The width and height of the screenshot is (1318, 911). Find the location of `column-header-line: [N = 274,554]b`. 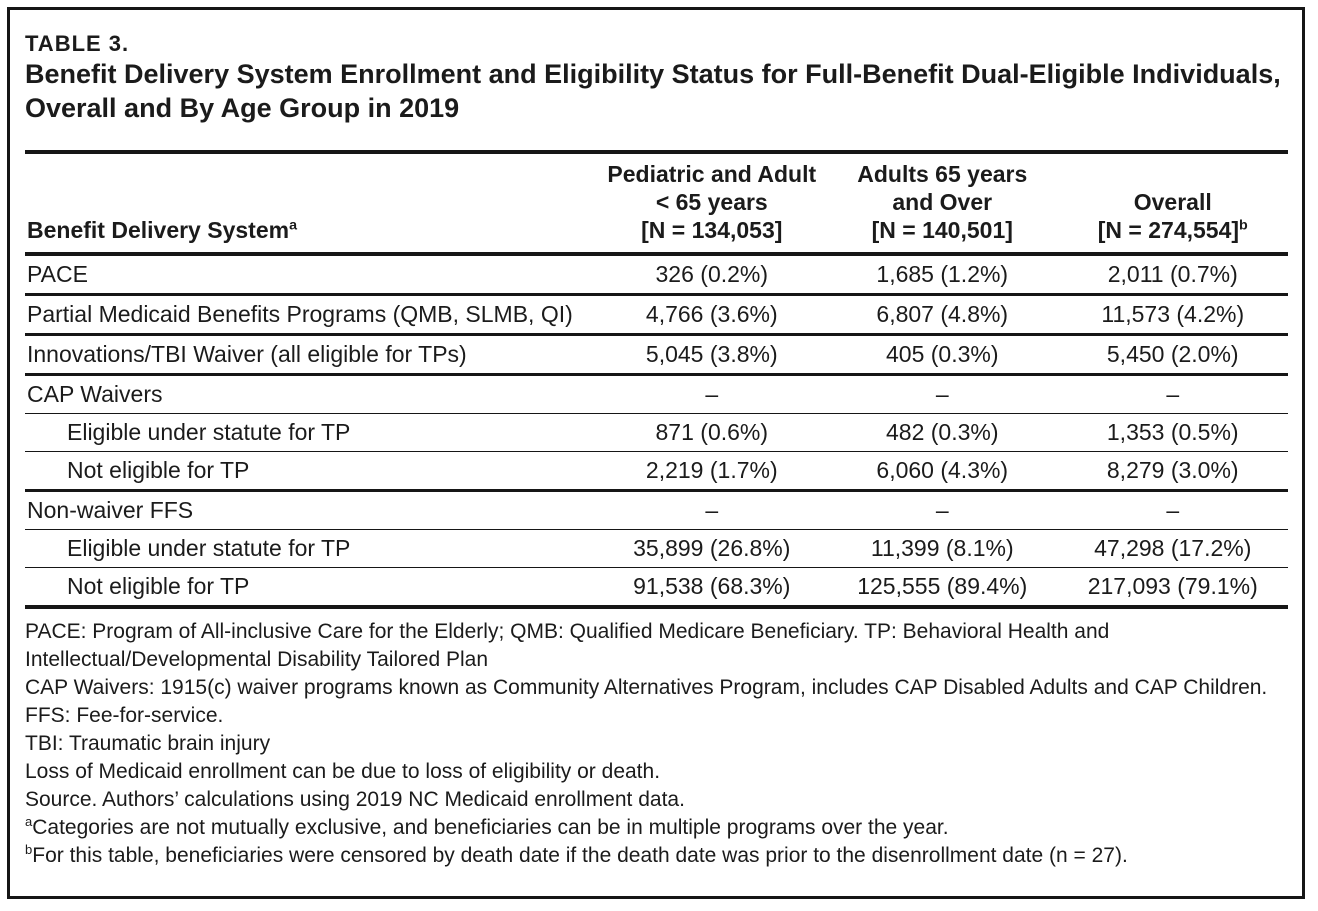

column-header-line: [N = 274,554]b is located at coordinates (1173, 230).